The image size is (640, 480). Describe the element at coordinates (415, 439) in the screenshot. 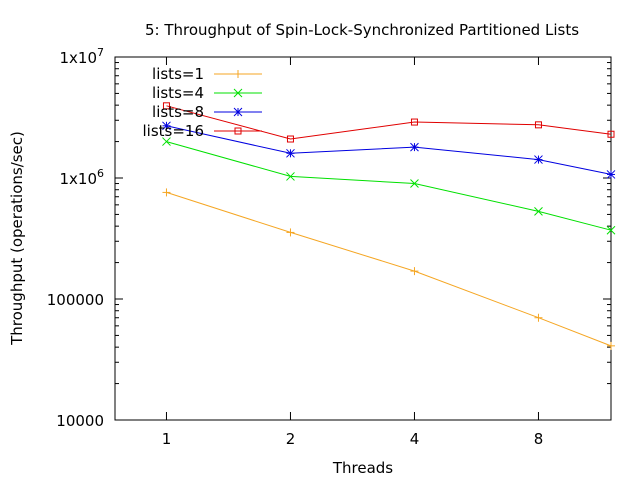

I see `x-tick-label: 4` at that location.